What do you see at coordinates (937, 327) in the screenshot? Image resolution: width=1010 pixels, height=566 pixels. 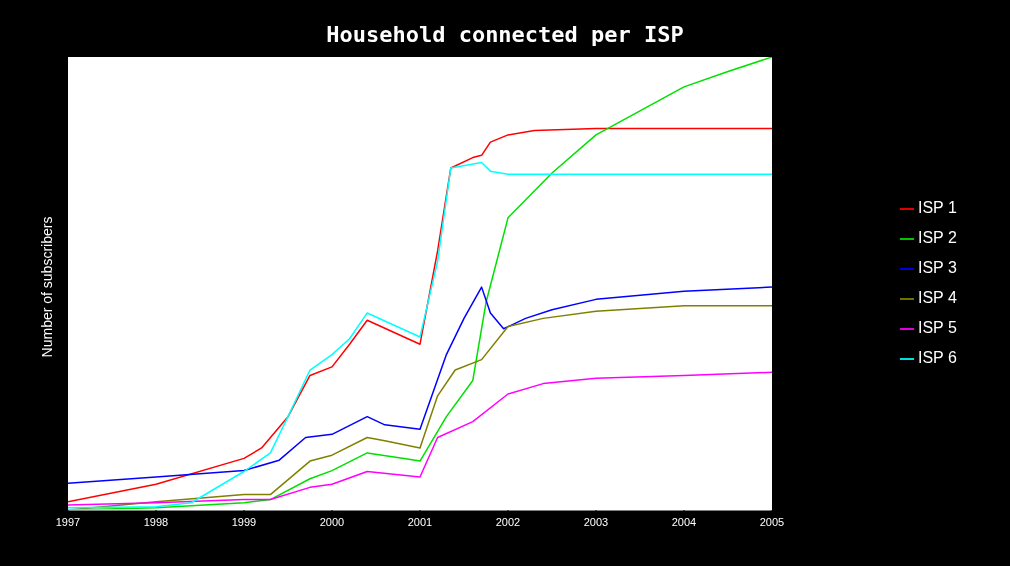 I see `legend-label: ISP 5` at bounding box center [937, 327].